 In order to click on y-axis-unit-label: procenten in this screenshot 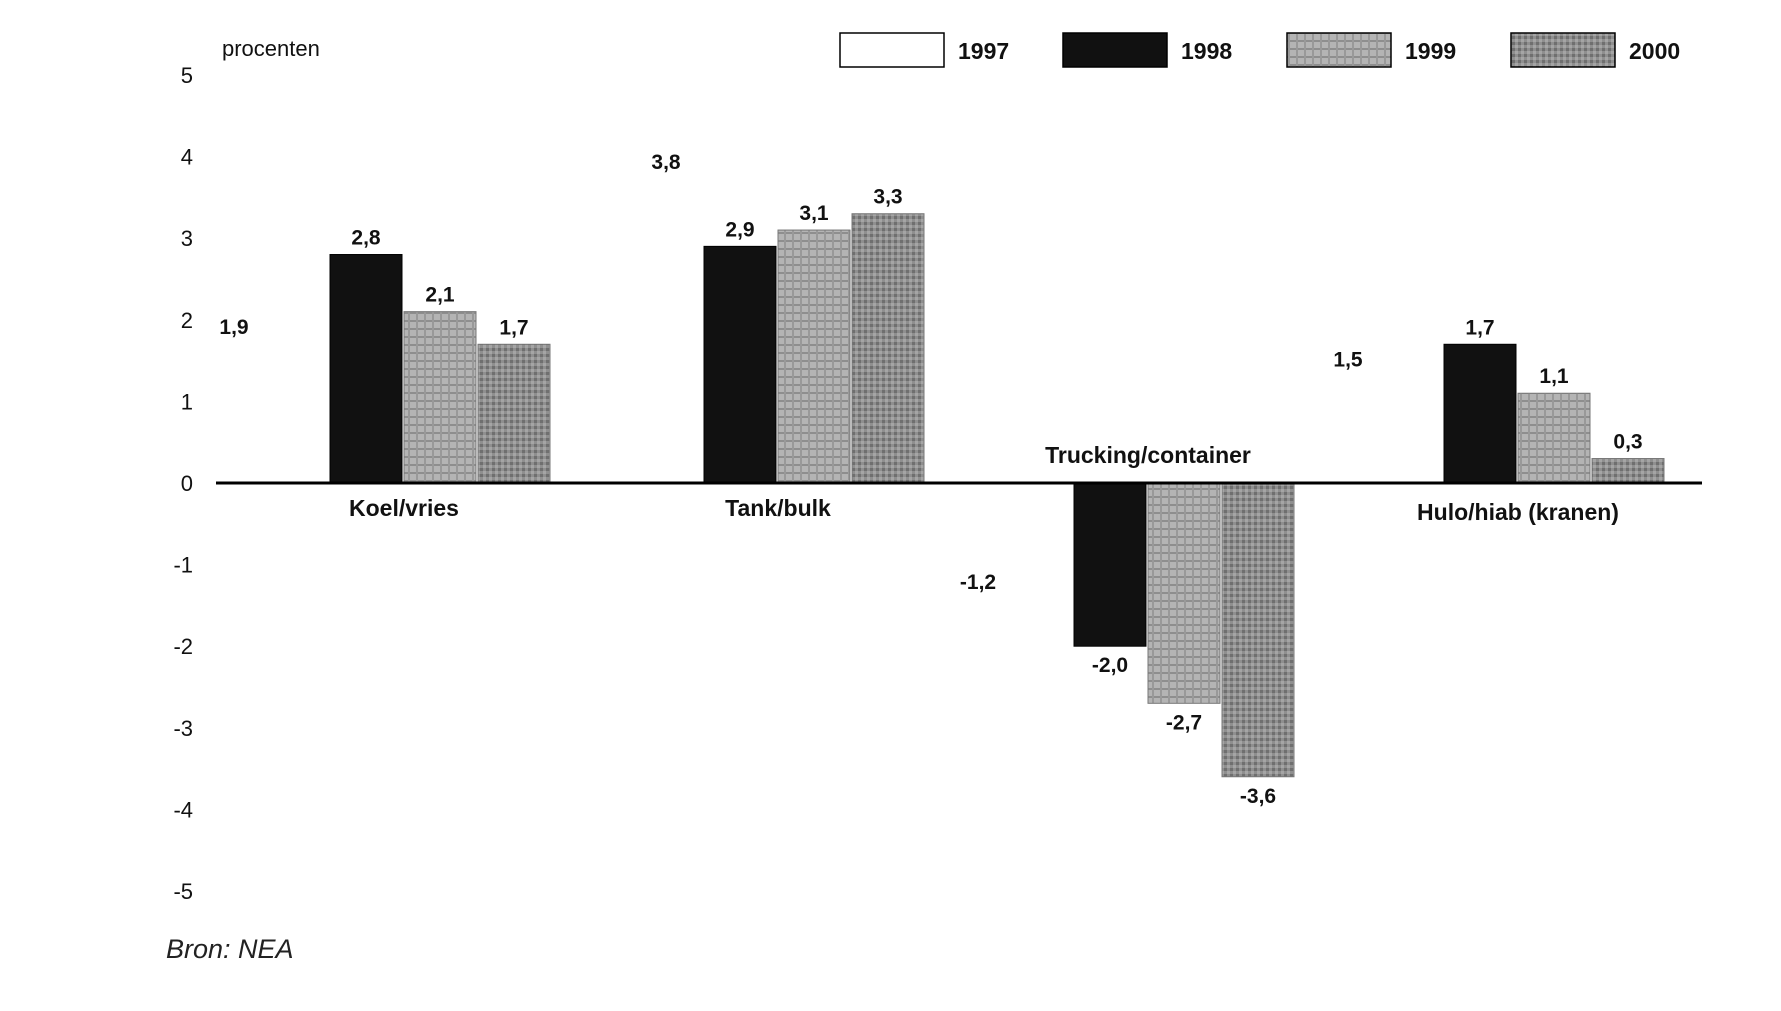, I will do `click(271, 48)`.